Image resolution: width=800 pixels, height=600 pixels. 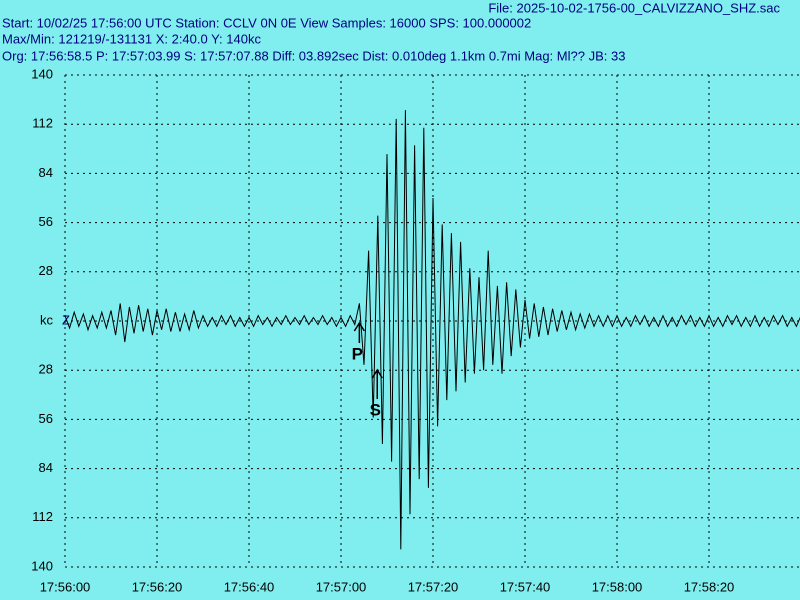 What do you see at coordinates (249, 586) in the screenshot?
I see `x-tick-label: 17:56:40` at bounding box center [249, 586].